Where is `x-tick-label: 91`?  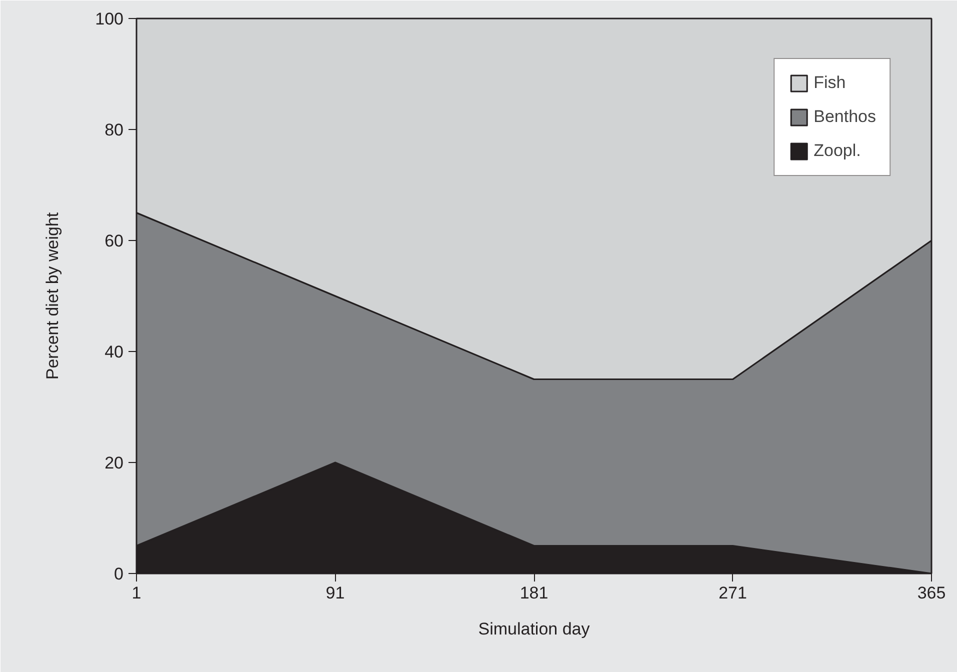 x-tick-label: 91 is located at coordinates (335, 593).